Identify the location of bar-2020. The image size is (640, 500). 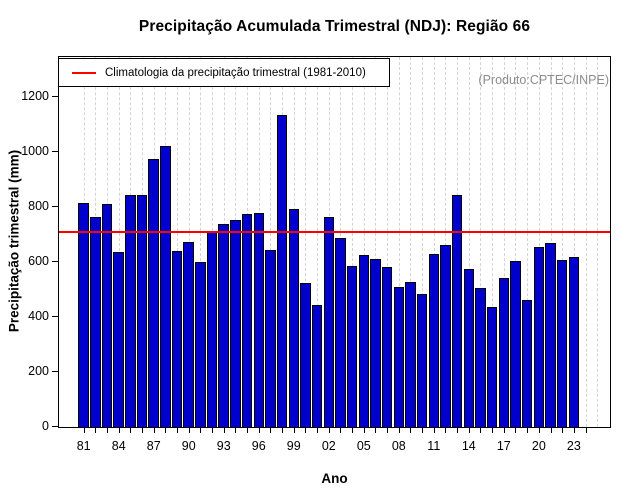
(539, 337).